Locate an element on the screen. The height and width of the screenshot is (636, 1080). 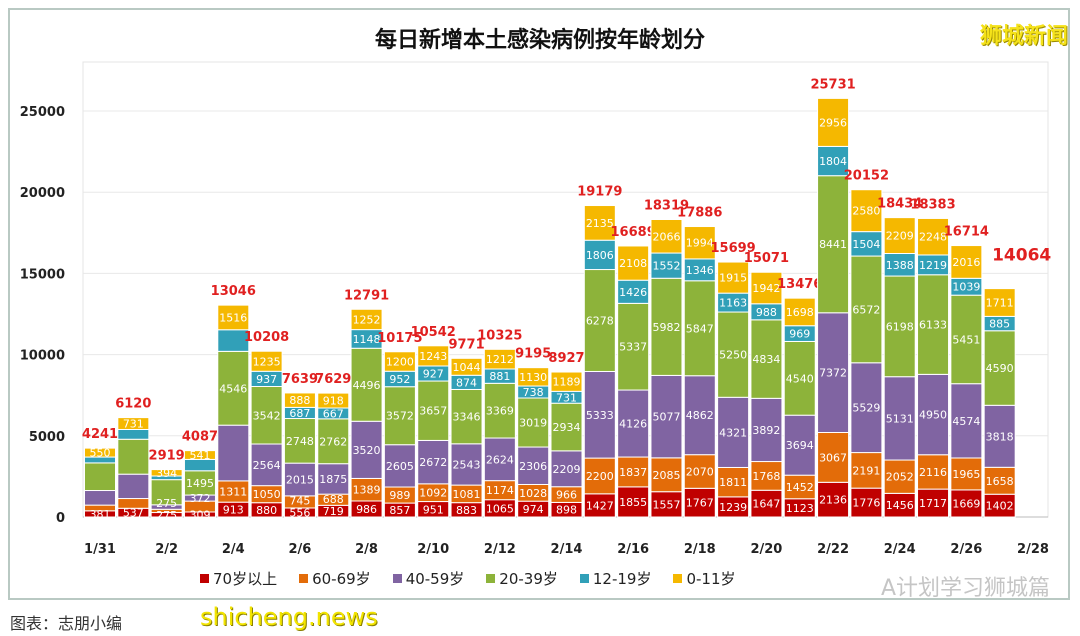
segment-label: 937 is located at coordinates (266, 379).